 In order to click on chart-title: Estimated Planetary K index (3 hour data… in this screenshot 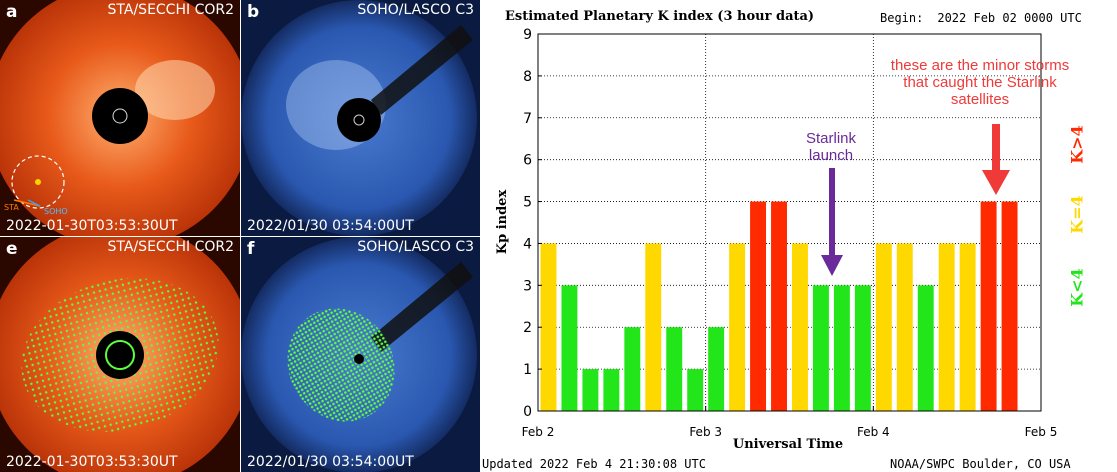, I will do `click(660, 16)`.